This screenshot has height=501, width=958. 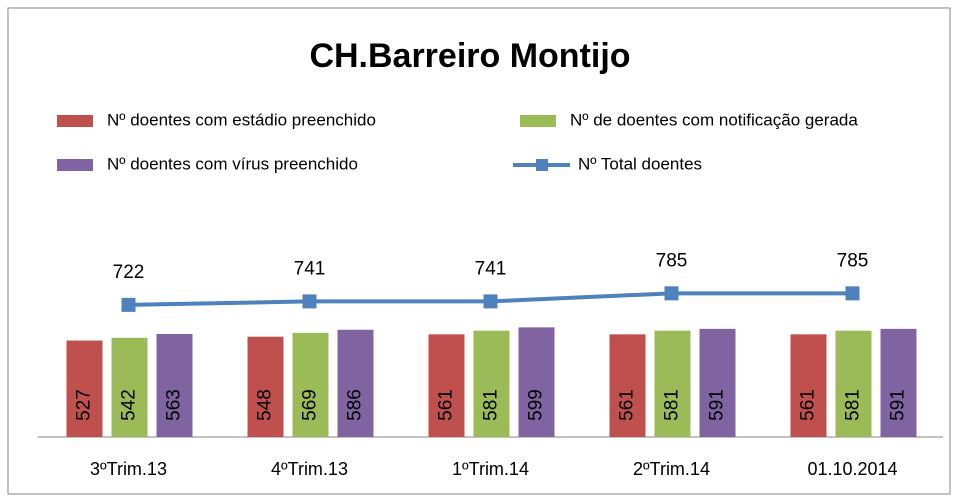 What do you see at coordinates (542, 165) in the screenshot?
I see `legend-marker` at bounding box center [542, 165].